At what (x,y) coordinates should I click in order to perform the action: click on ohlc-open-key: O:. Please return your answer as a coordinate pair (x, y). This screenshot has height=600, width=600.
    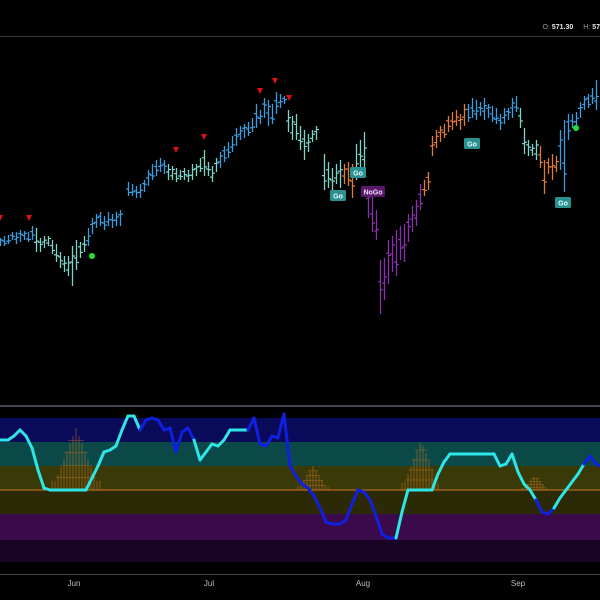
    Looking at the image, I should click on (546, 27).